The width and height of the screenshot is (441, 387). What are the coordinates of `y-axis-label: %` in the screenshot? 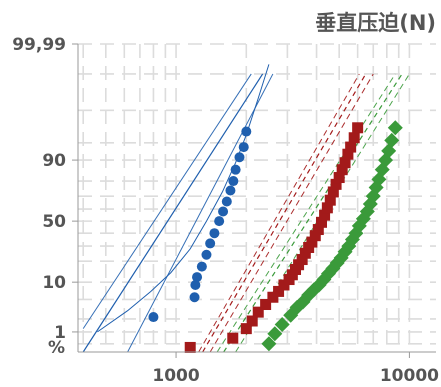 It's located at (56, 348).